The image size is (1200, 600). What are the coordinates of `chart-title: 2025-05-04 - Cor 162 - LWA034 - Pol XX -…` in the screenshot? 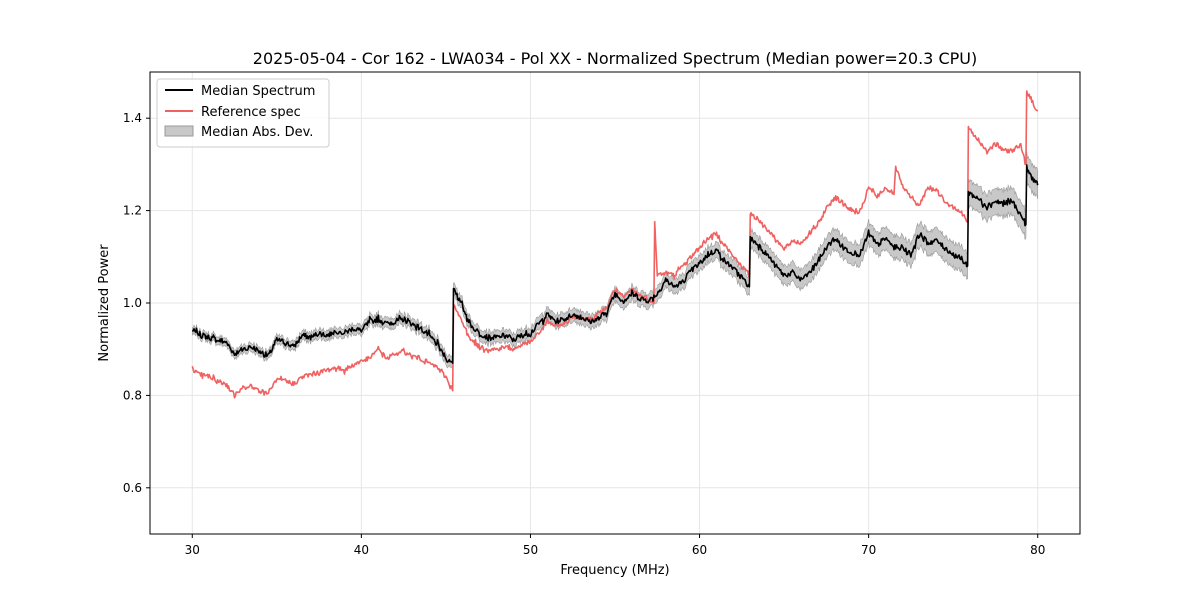 It's located at (615, 58).